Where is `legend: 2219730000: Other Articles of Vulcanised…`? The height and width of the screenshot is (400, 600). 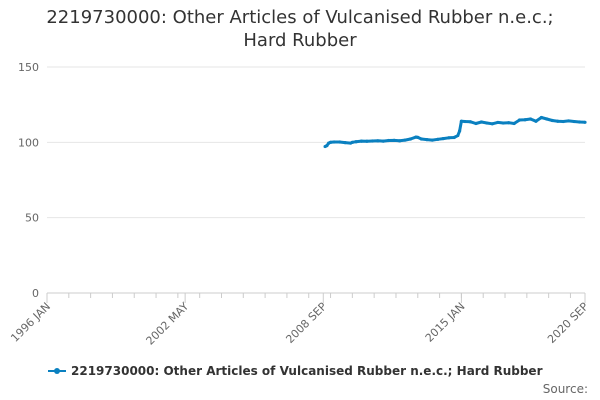
legend: 2219730000: Other Articles of Vulcanised… is located at coordinates (295, 371).